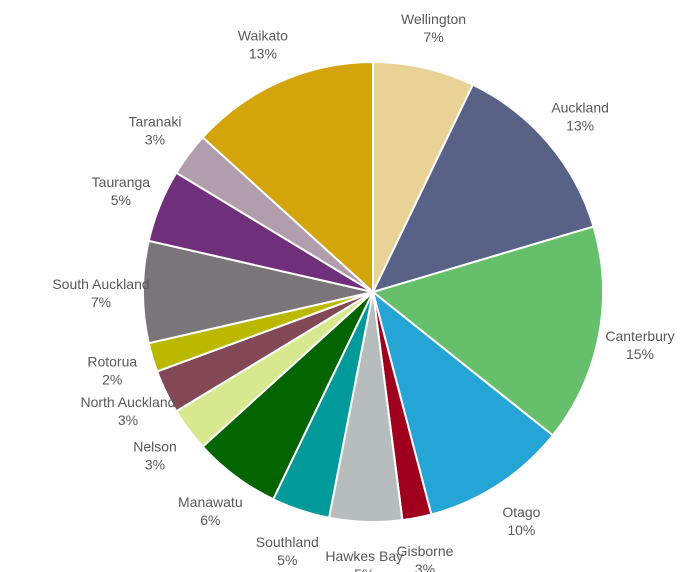 Image resolution: width=694 pixels, height=572 pixels. Describe the element at coordinates (580, 117) in the screenshot. I see `slice-label-auckland: Auckland 13%` at that location.